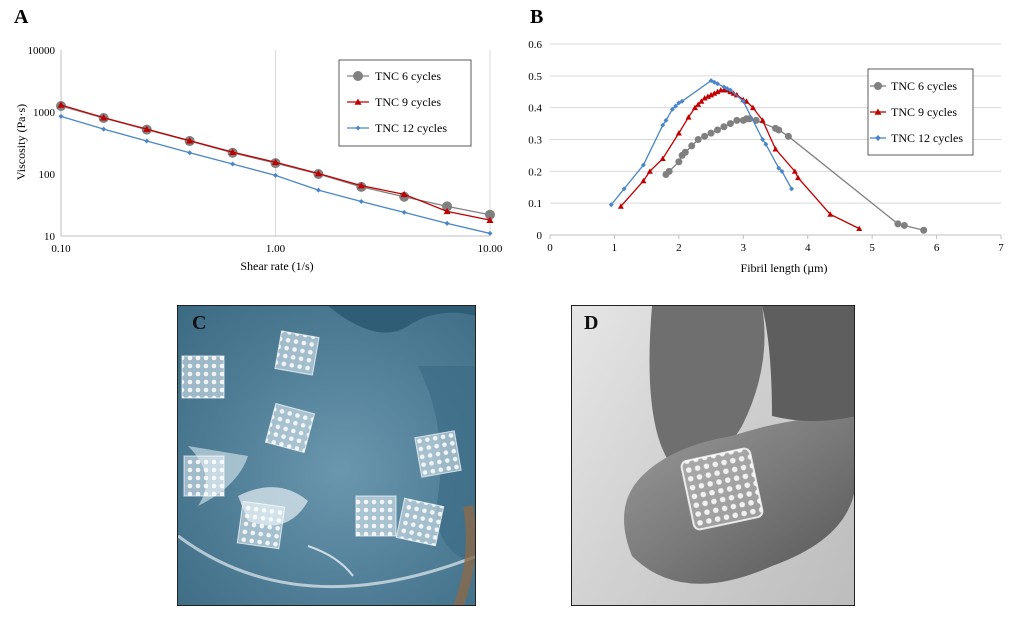 The height and width of the screenshot is (625, 1024). I want to click on photo-c-patches-in-dish: C, so click(326, 455).